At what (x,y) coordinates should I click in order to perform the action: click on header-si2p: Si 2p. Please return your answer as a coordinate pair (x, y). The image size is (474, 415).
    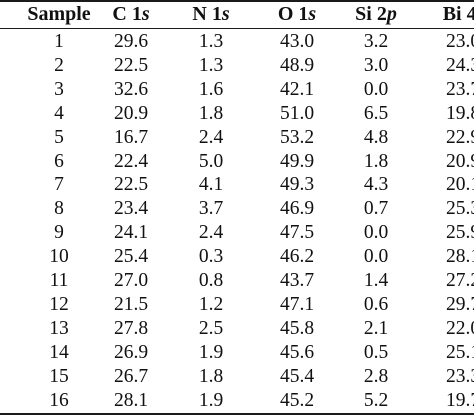
    Looking at the image, I should click on (376, 14).